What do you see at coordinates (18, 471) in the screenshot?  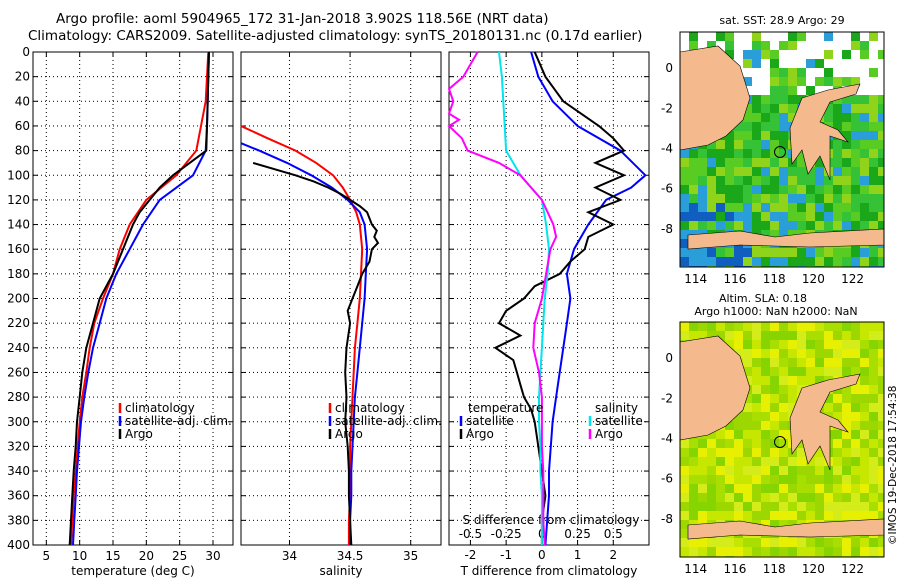 I see `y-tick-label: 340` at bounding box center [18, 471].